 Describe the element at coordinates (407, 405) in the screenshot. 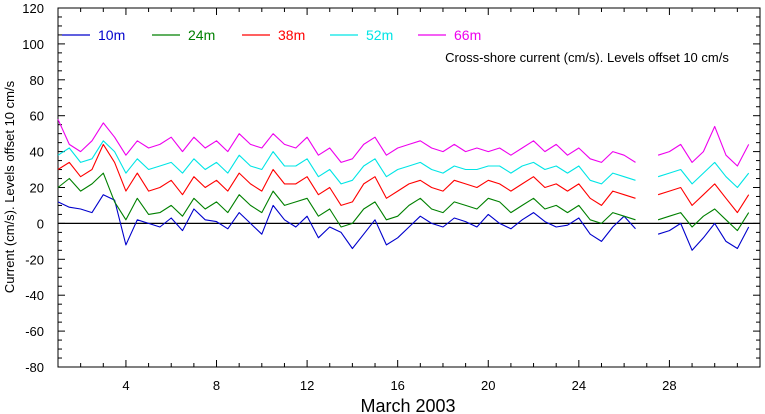

I see `x-axis-label: March 2003` at that location.